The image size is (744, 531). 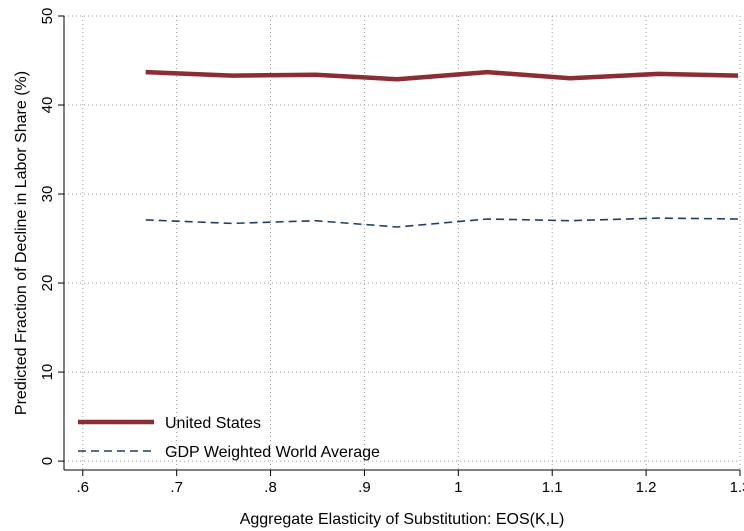 What do you see at coordinates (47, 16) in the screenshot?
I see `y-tick-label: 50` at bounding box center [47, 16].